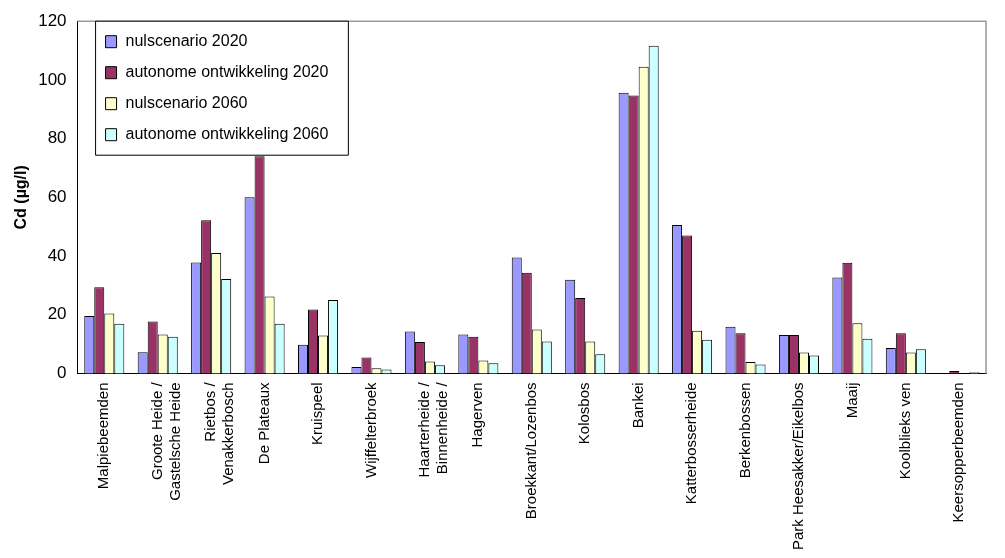 The height and width of the screenshot is (558, 1005). Describe the element at coordinates (21, 197) in the screenshot. I see `y-axis-title: Cd (µg/l)` at that location.